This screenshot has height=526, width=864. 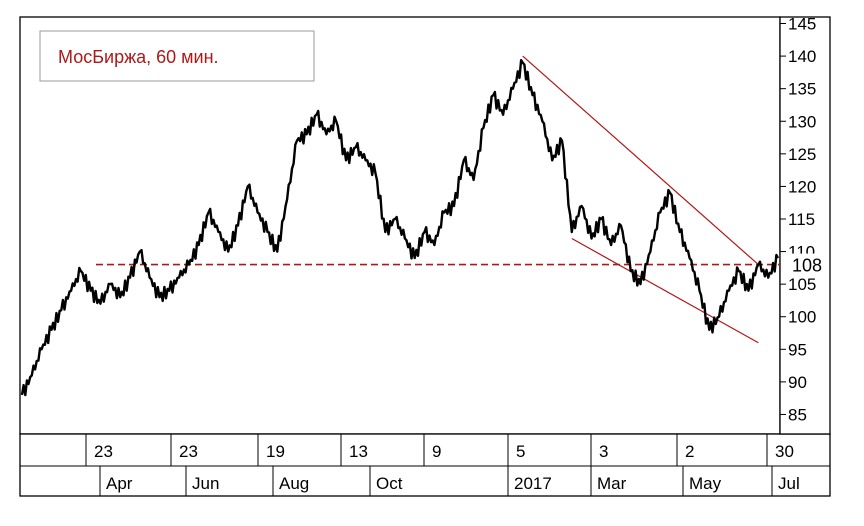 I want to click on y-tick-label: 115, so click(x=801, y=219).